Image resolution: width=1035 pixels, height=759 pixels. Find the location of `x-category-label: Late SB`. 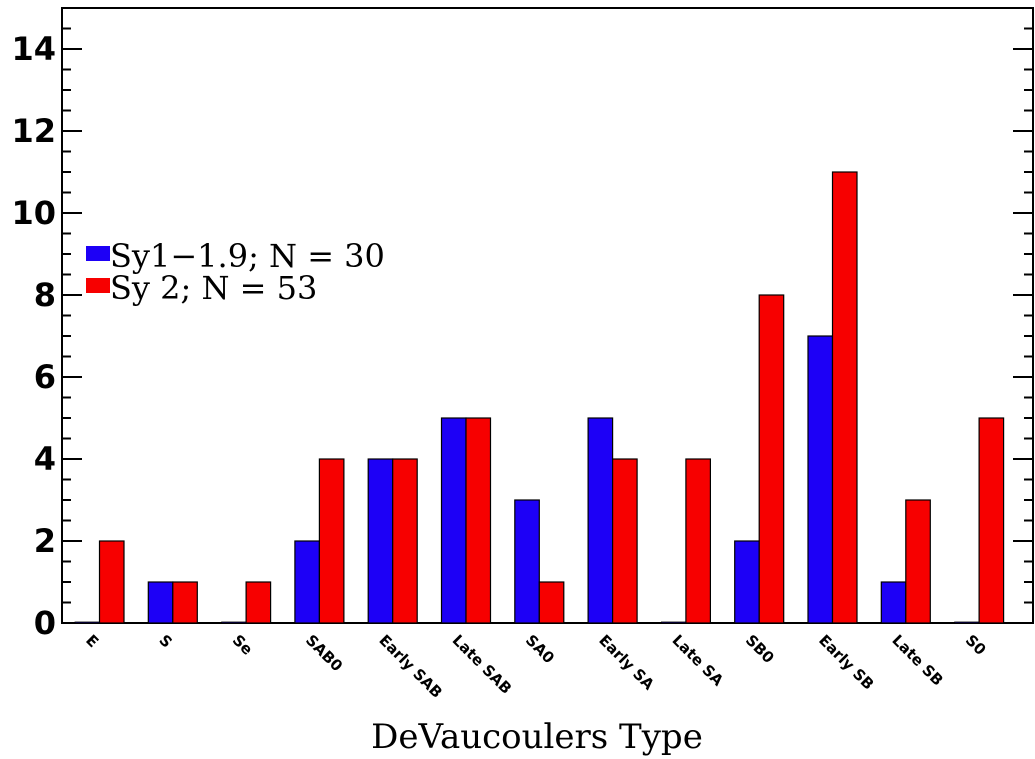

x-category-label: Late SB is located at coordinates (917, 660).